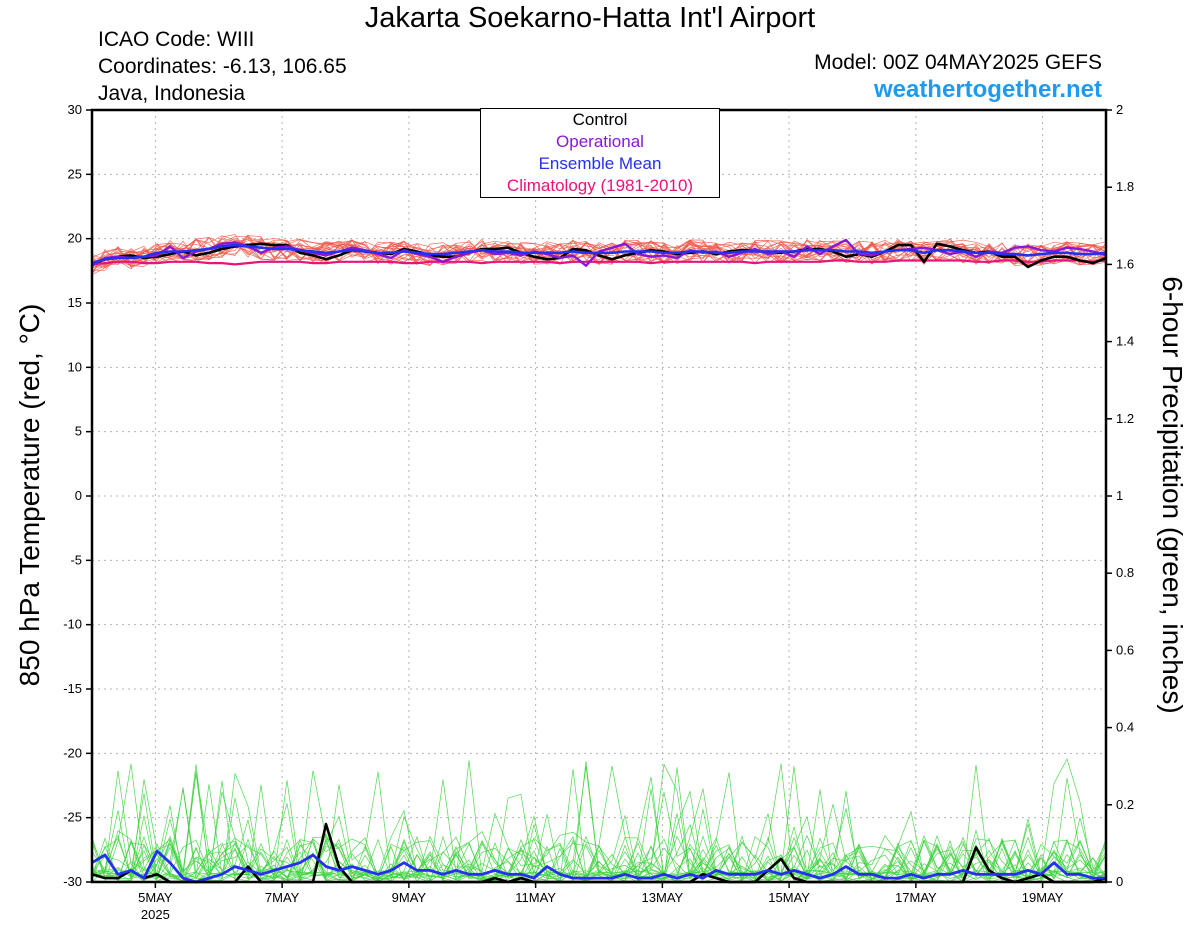 This screenshot has height=927, width=1200. What do you see at coordinates (155, 897) in the screenshot?
I see `x-tick-label: 5MAY` at bounding box center [155, 897].